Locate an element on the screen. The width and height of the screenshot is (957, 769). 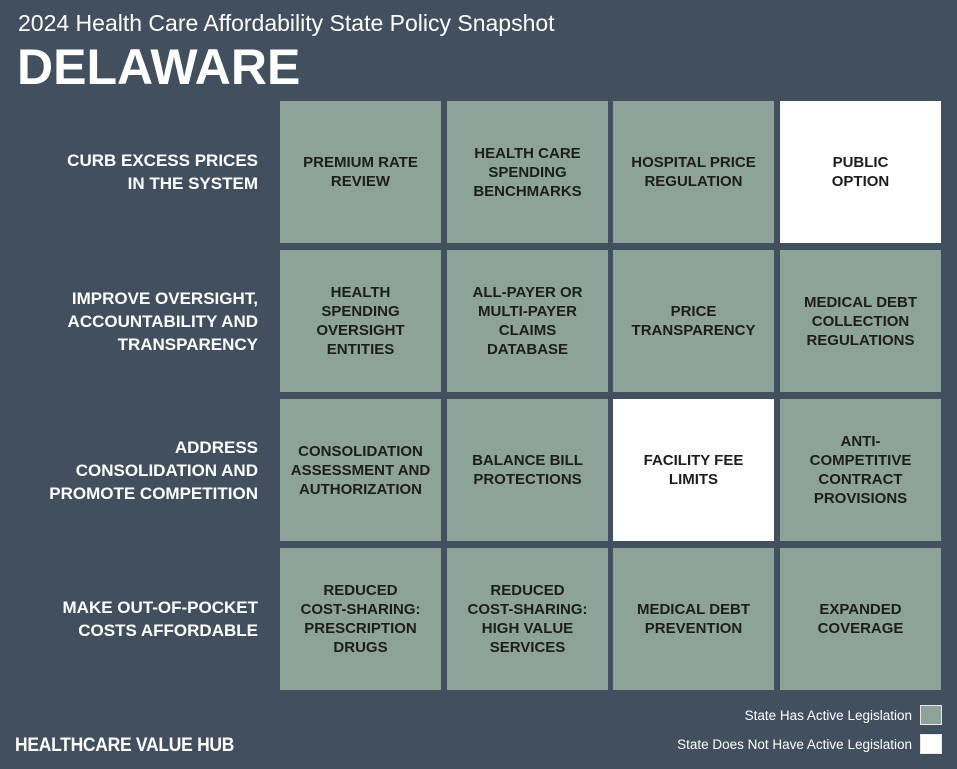
policy-tile-line: HIGH VALUE is located at coordinates (527, 628).